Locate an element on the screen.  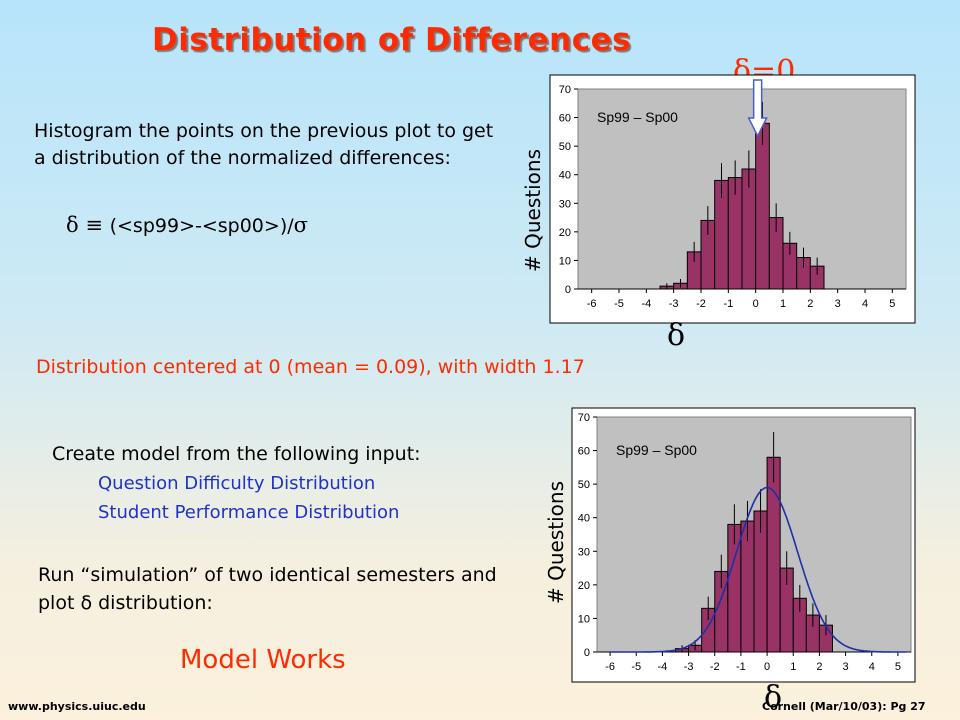
model-input-item: Question Difficulty Distribution is located at coordinates (237, 483).